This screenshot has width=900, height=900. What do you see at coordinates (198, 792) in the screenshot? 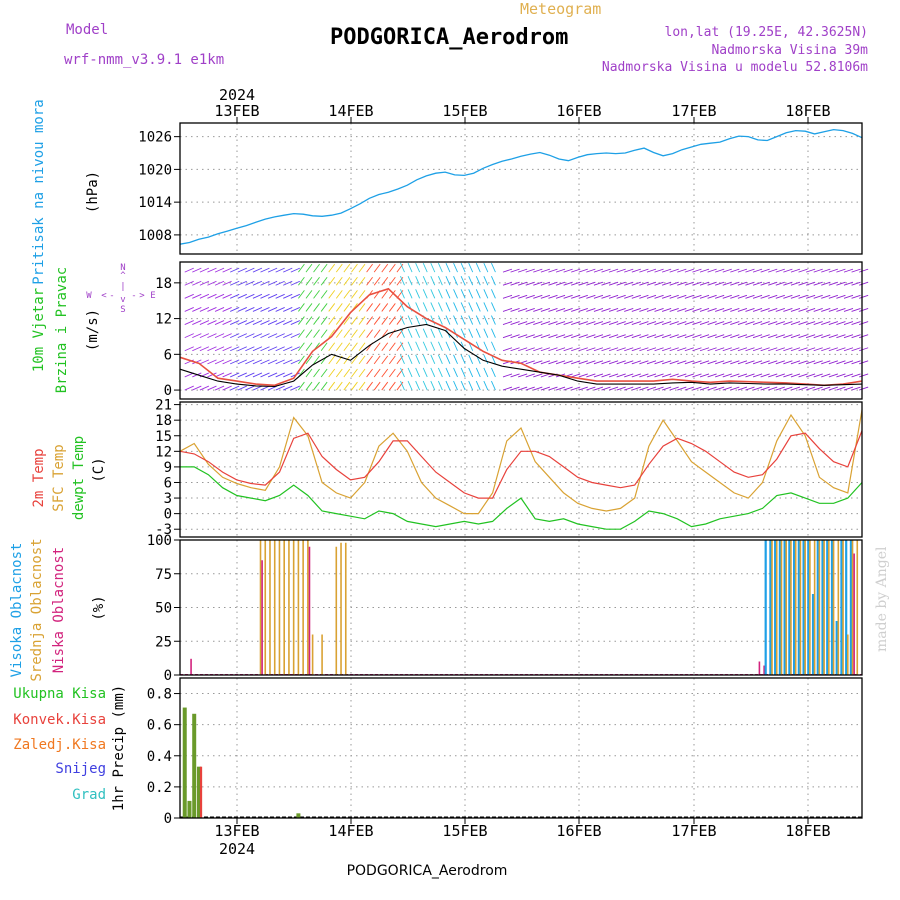
I see `precip-bar` at bounding box center [198, 792].